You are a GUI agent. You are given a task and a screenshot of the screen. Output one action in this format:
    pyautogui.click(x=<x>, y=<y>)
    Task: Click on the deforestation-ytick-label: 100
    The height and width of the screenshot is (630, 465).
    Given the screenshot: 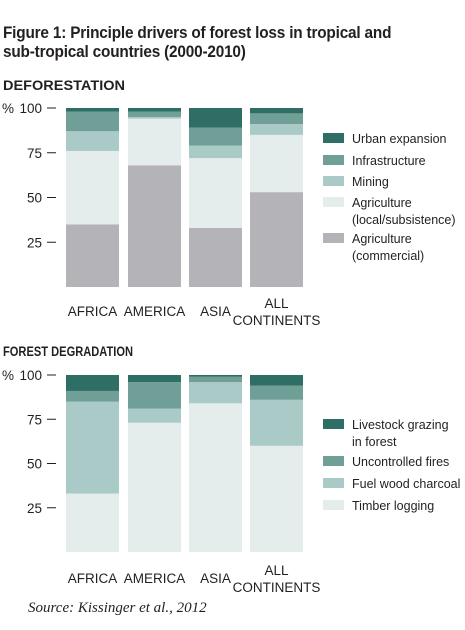 What is the action you would take?
    pyautogui.click(x=30, y=108)
    